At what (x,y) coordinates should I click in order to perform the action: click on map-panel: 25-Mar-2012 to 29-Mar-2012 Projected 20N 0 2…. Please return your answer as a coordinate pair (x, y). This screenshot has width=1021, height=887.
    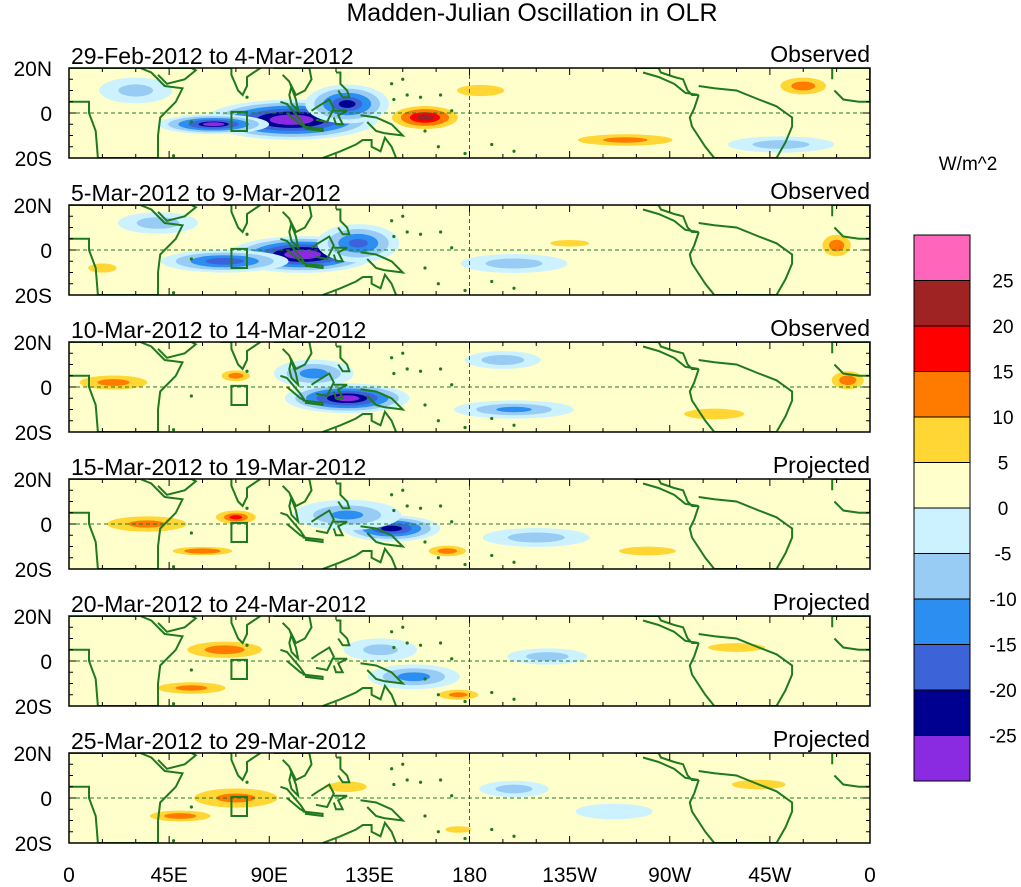
    Looking at the image, I should click on (442, 791).